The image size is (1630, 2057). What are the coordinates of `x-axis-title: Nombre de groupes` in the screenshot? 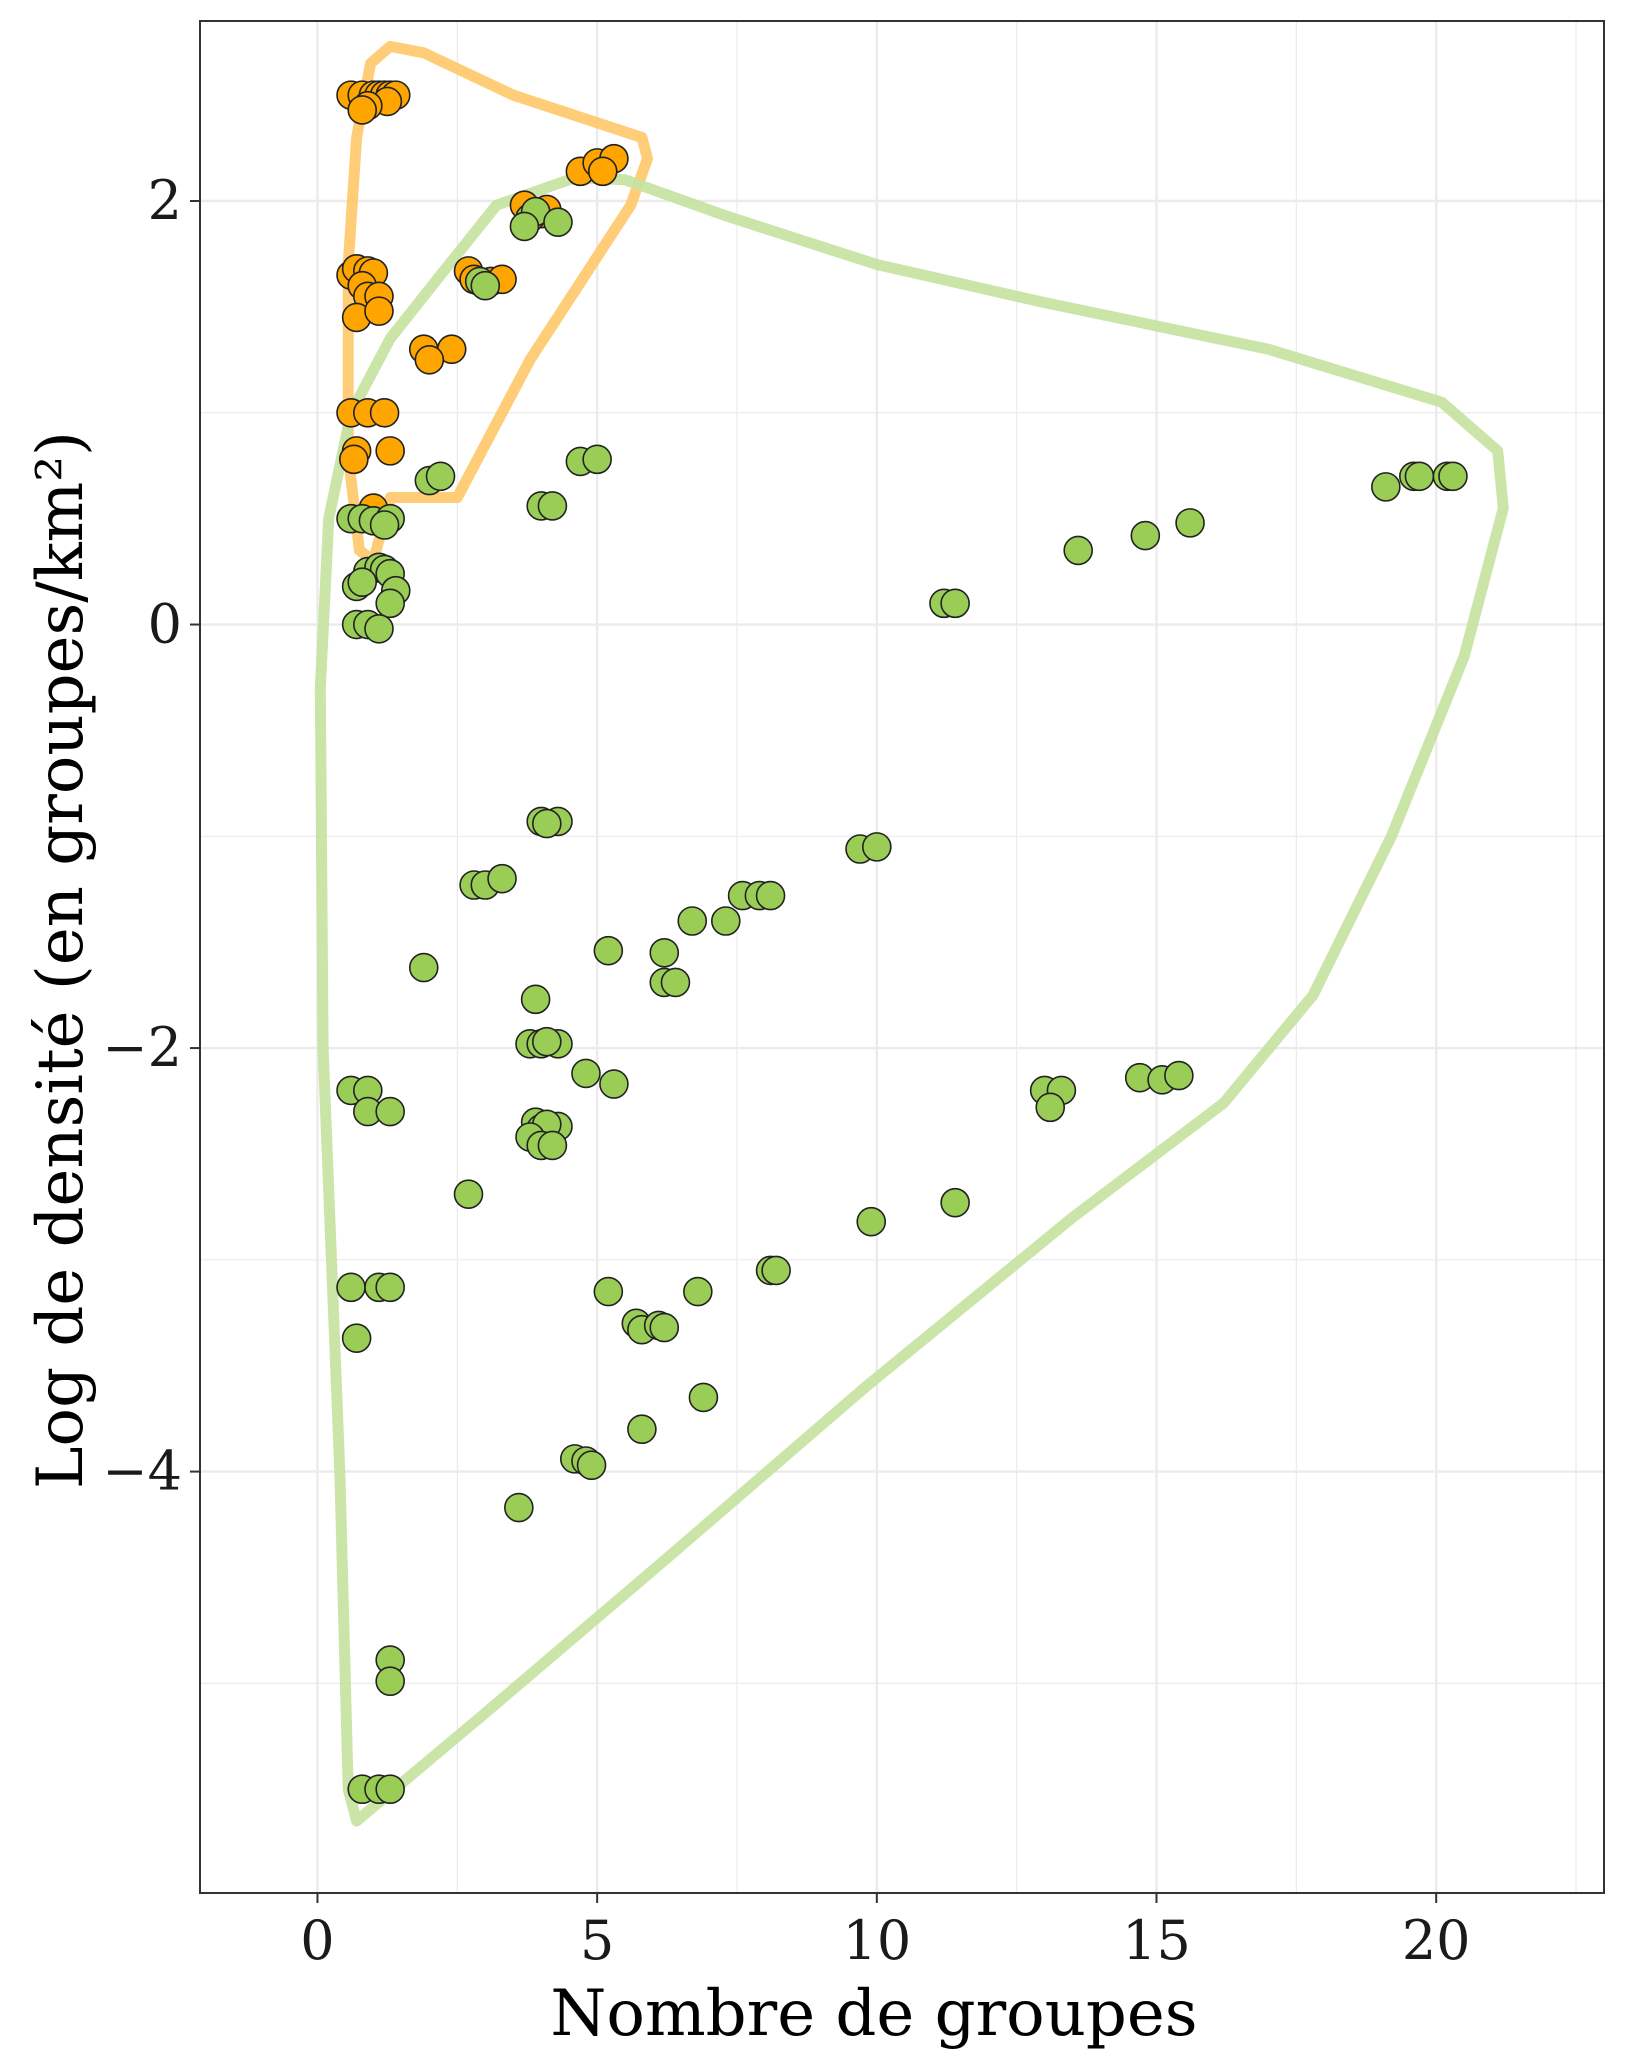 It's located at (873, 2014).